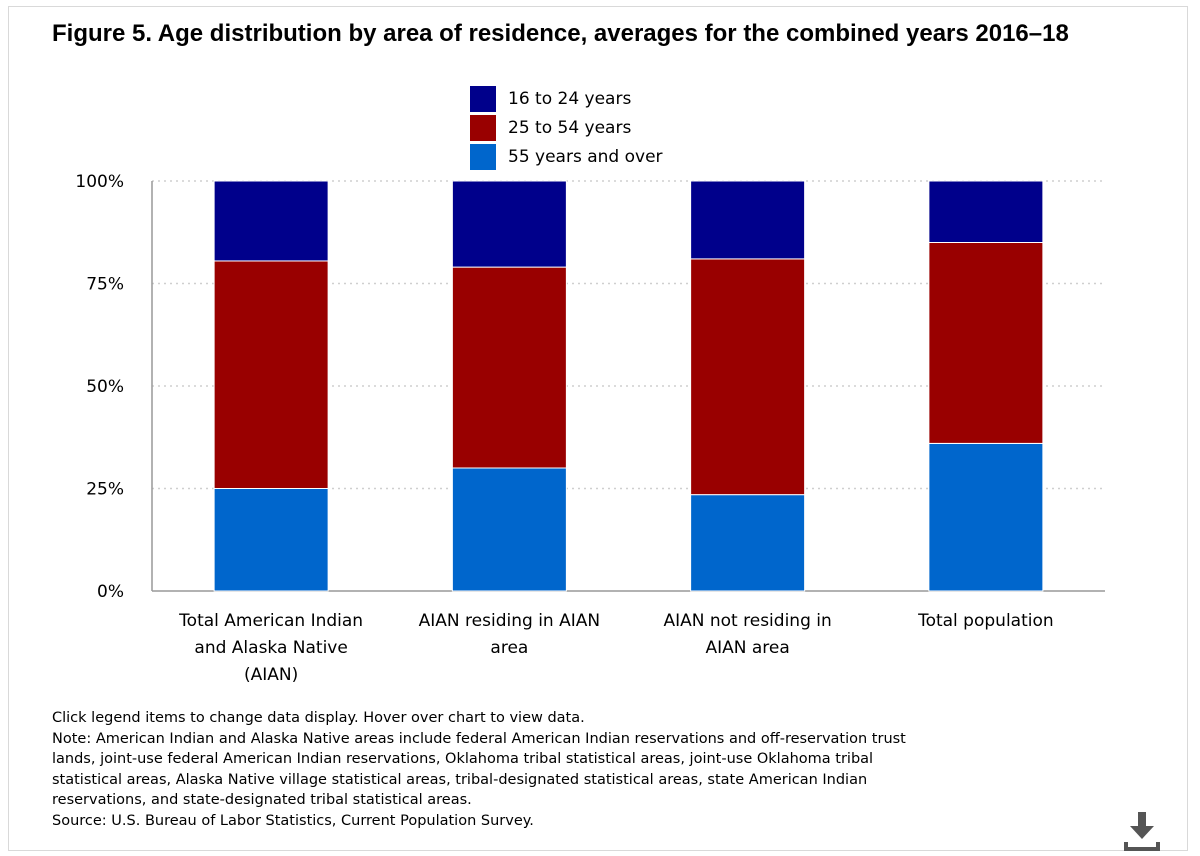 The image size is (1200, 856). Describe the element at coordinates (99, 182) in the screenshot. I see `y-tick-label: 100%` at that location.